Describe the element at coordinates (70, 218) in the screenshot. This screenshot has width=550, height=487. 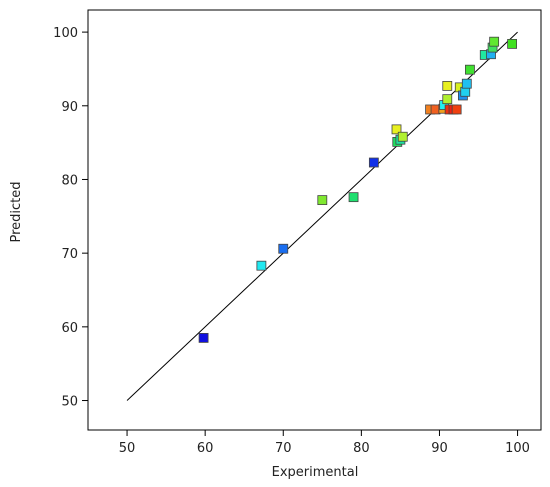
I see `y-axis: 50 60 70 80 90 100` at that location.